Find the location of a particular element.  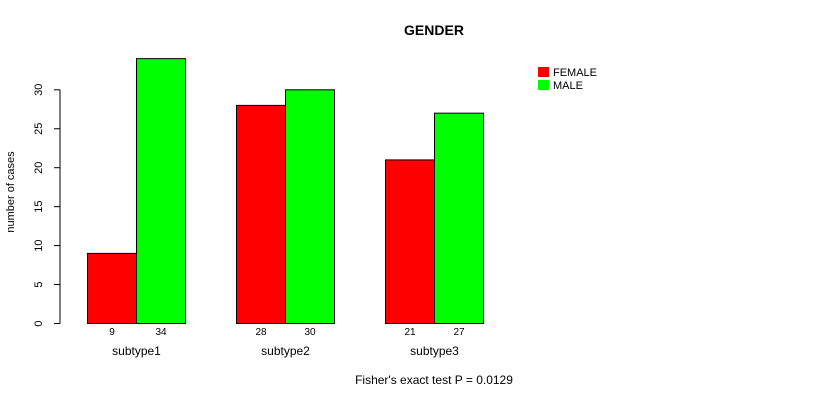

chart-title: GENDER is located at coordinates (434, 30).